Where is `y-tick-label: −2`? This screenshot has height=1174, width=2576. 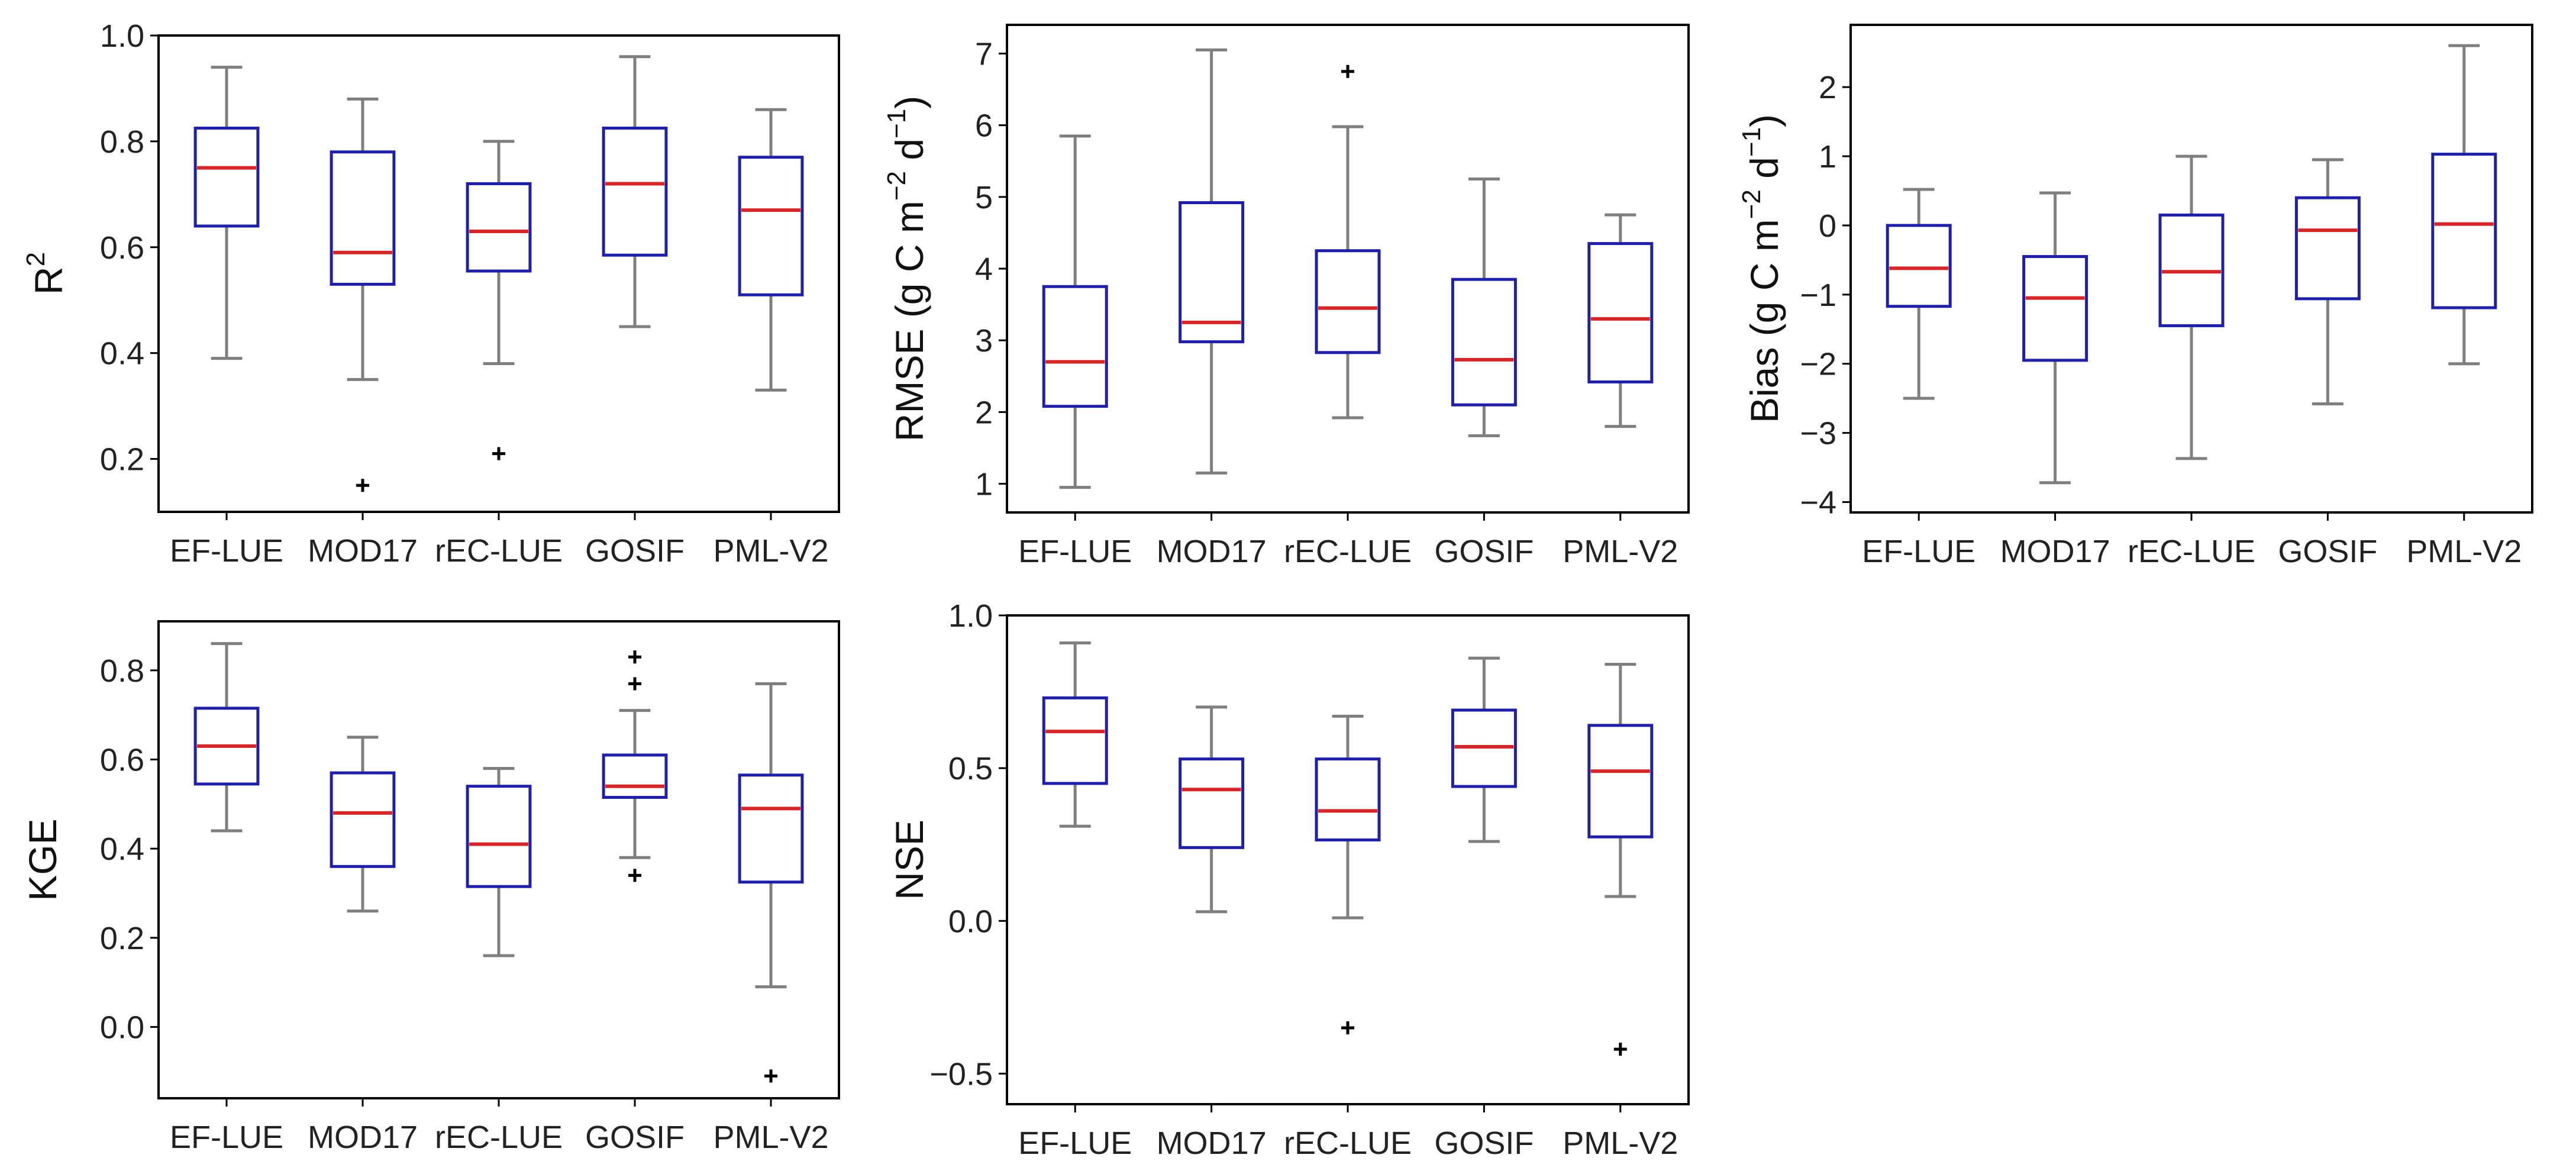 y-tick-label: −2 is located at coordinates (1818, 364).